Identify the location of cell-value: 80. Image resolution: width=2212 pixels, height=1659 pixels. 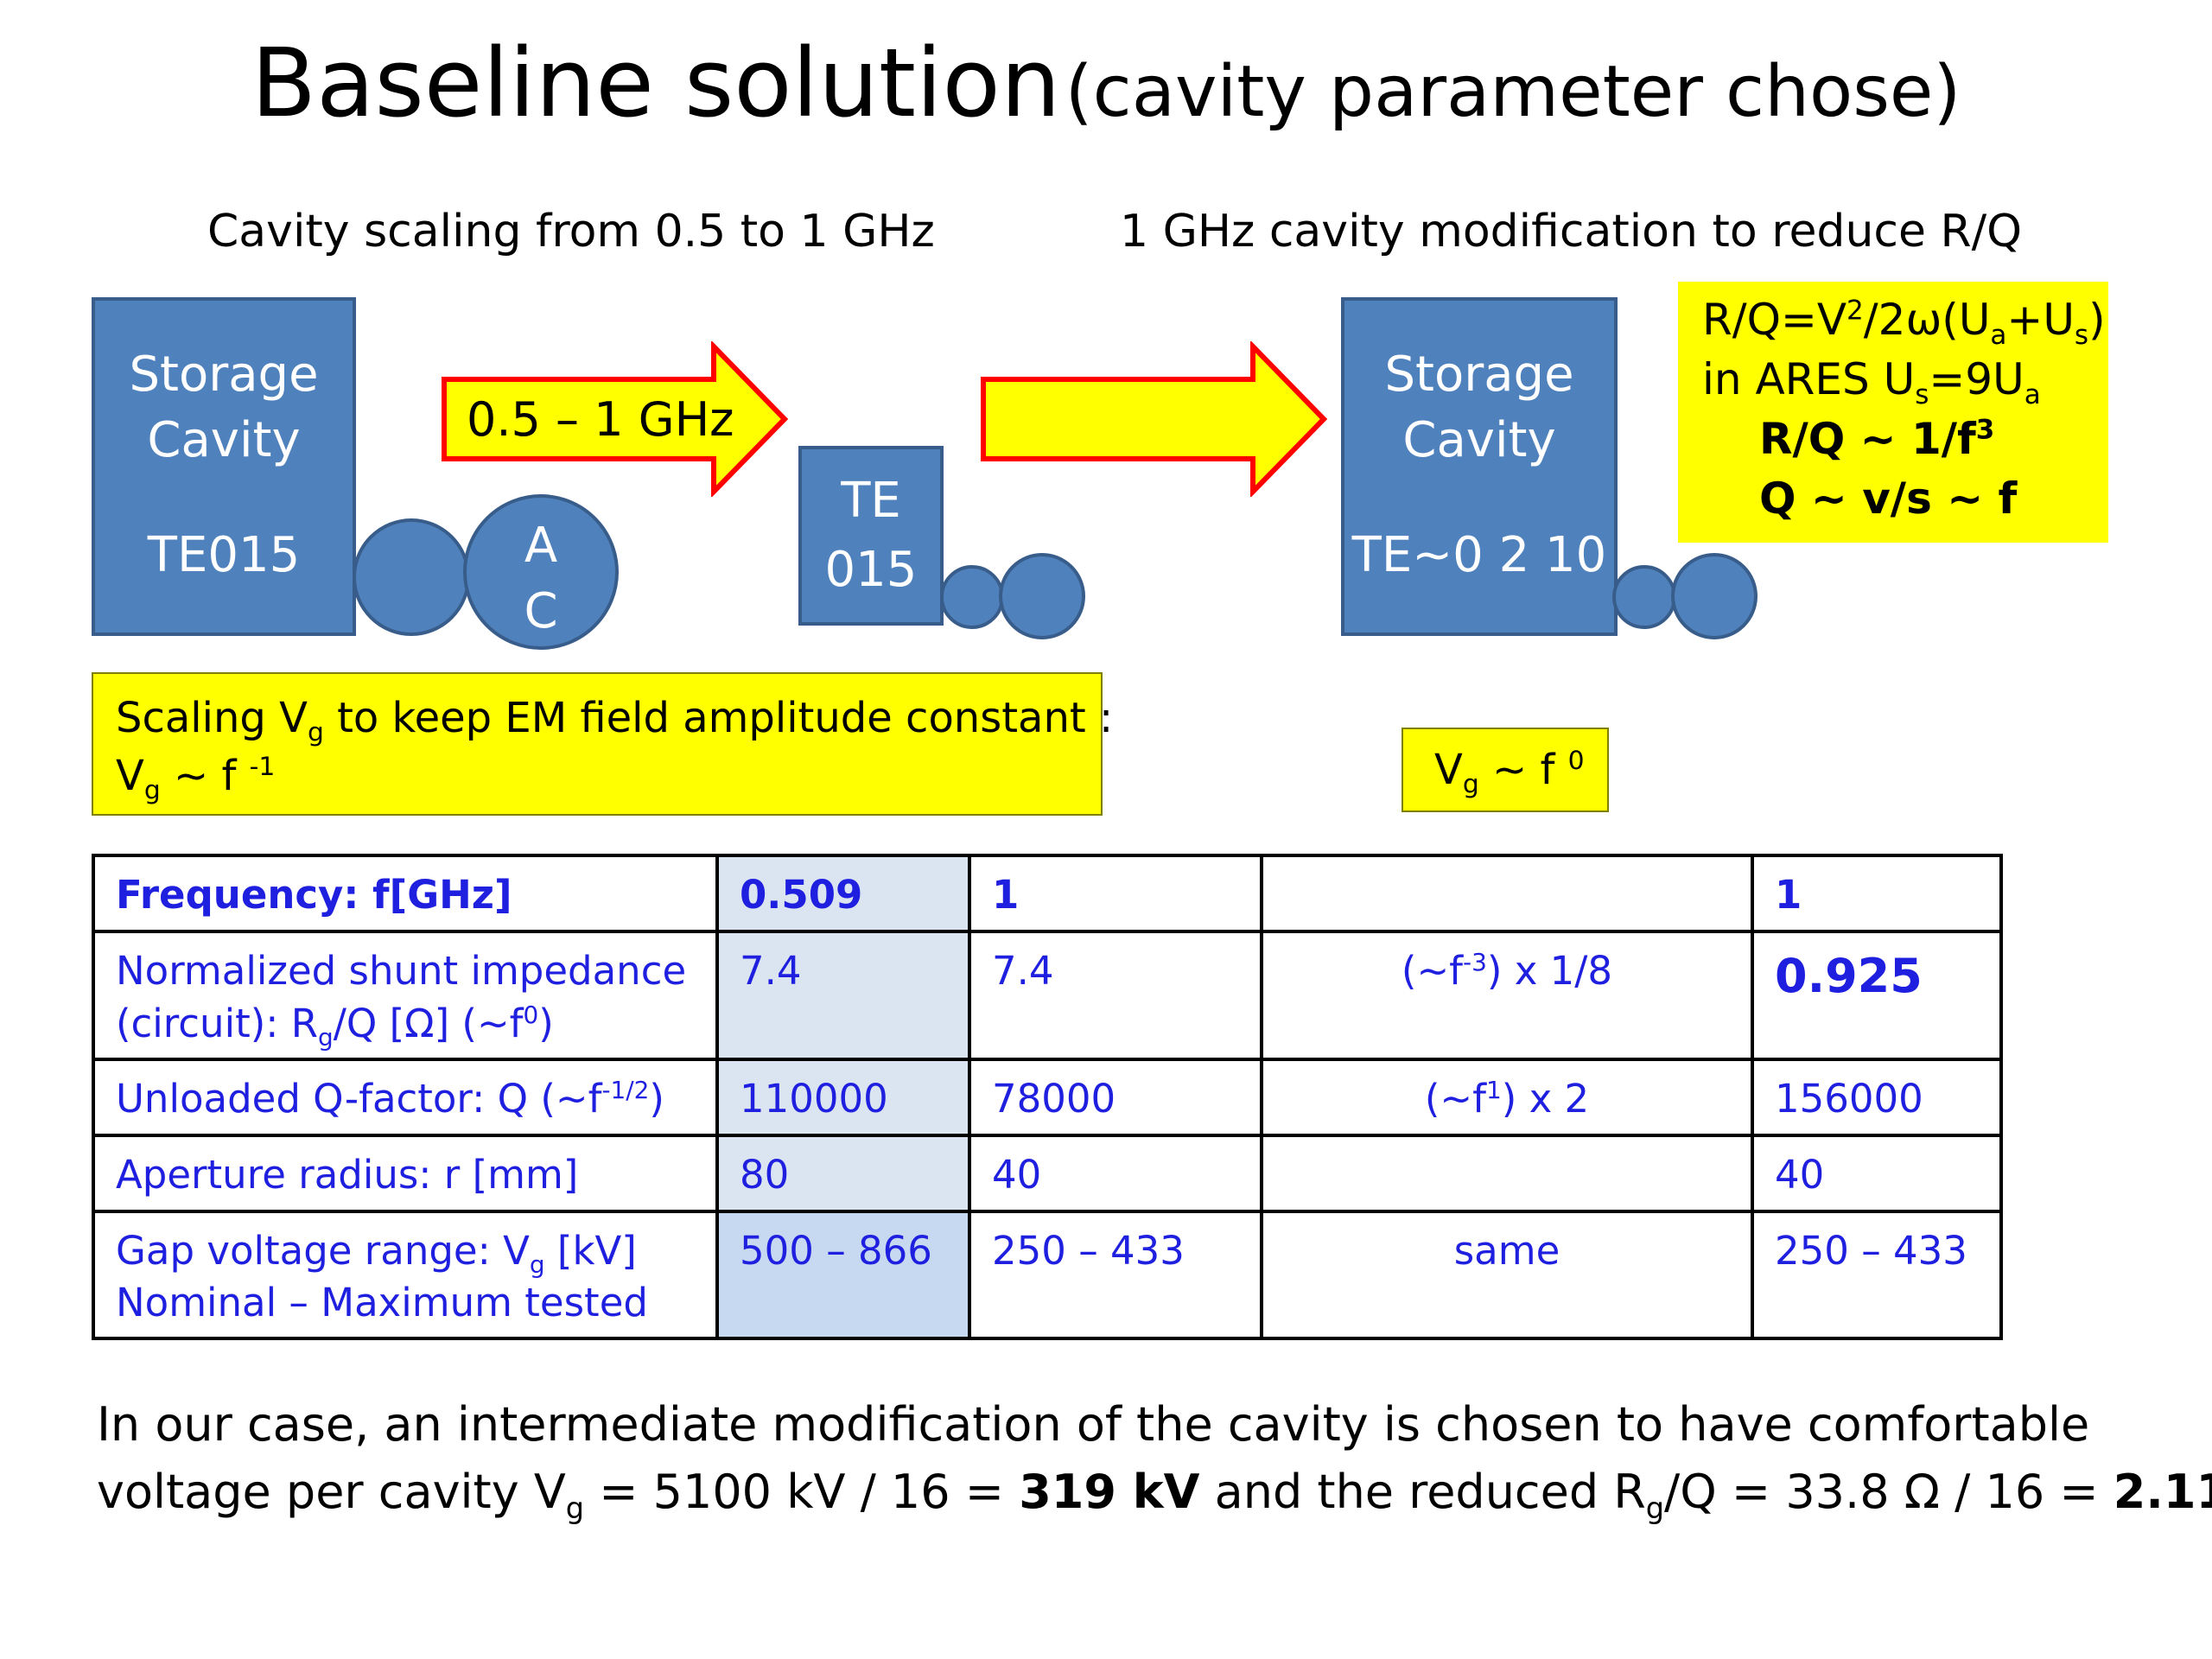
(843, 1173).